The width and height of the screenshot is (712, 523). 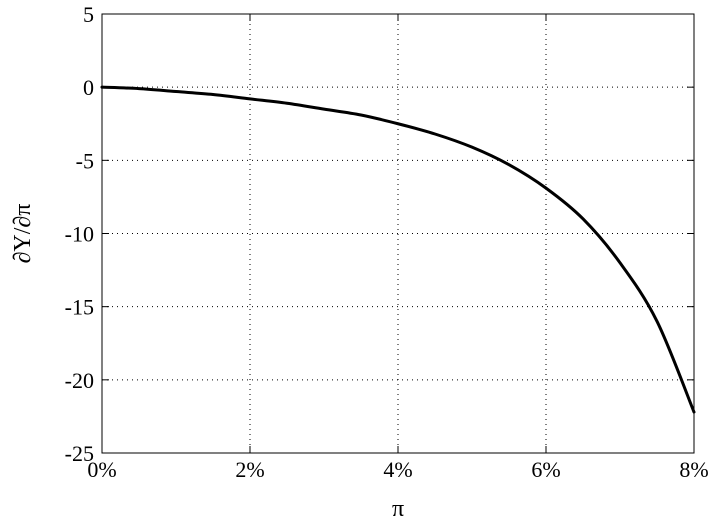 I want to click on x-tick-label: 8%, so click(x=693, y=469).